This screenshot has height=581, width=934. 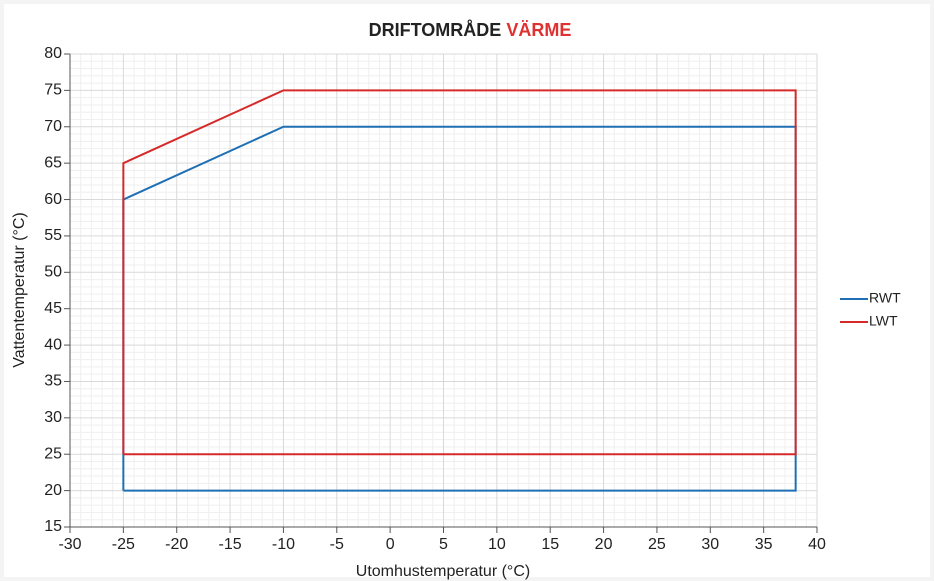 I want to click on legend-label: LWT, so click(x=883, y=321).